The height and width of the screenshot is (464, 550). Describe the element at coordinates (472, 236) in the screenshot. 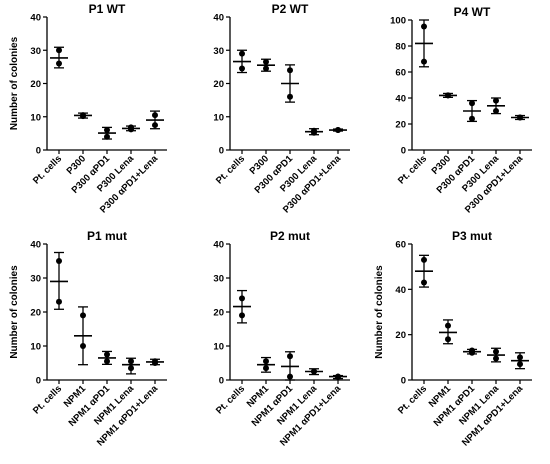

I see `panel-title: P3 mut` at that location.